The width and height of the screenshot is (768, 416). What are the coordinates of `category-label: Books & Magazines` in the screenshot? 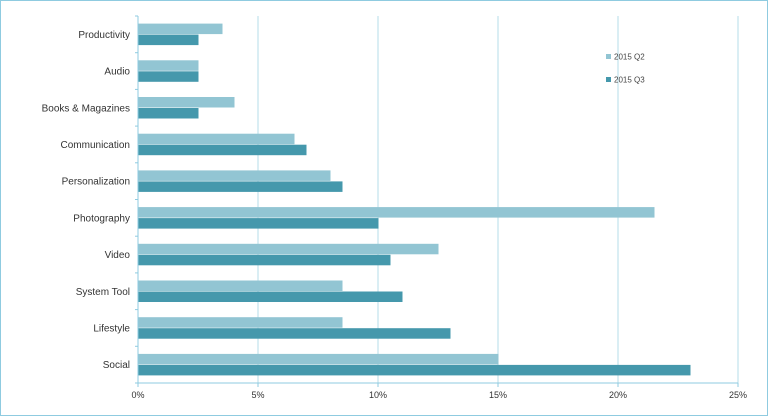 It's located at (86, 108).